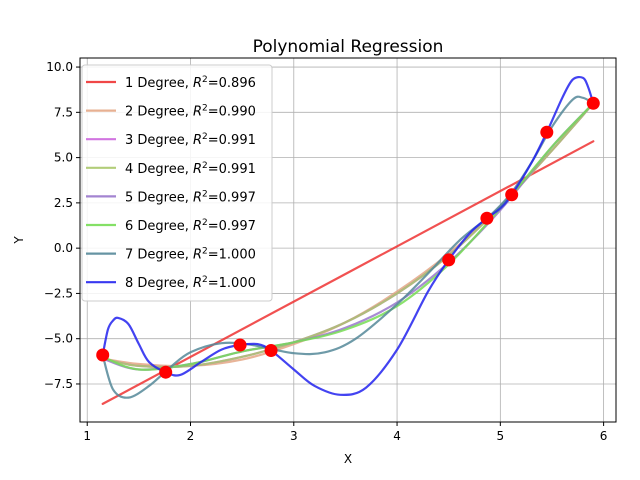 Image resolution: width=640 pixels, height=480 pixels. What do you see at coordinates (190, 83) in the screenshot?
I see `legend-label: 1 Degree, R2=0.896` at bounding box center [190, 83].